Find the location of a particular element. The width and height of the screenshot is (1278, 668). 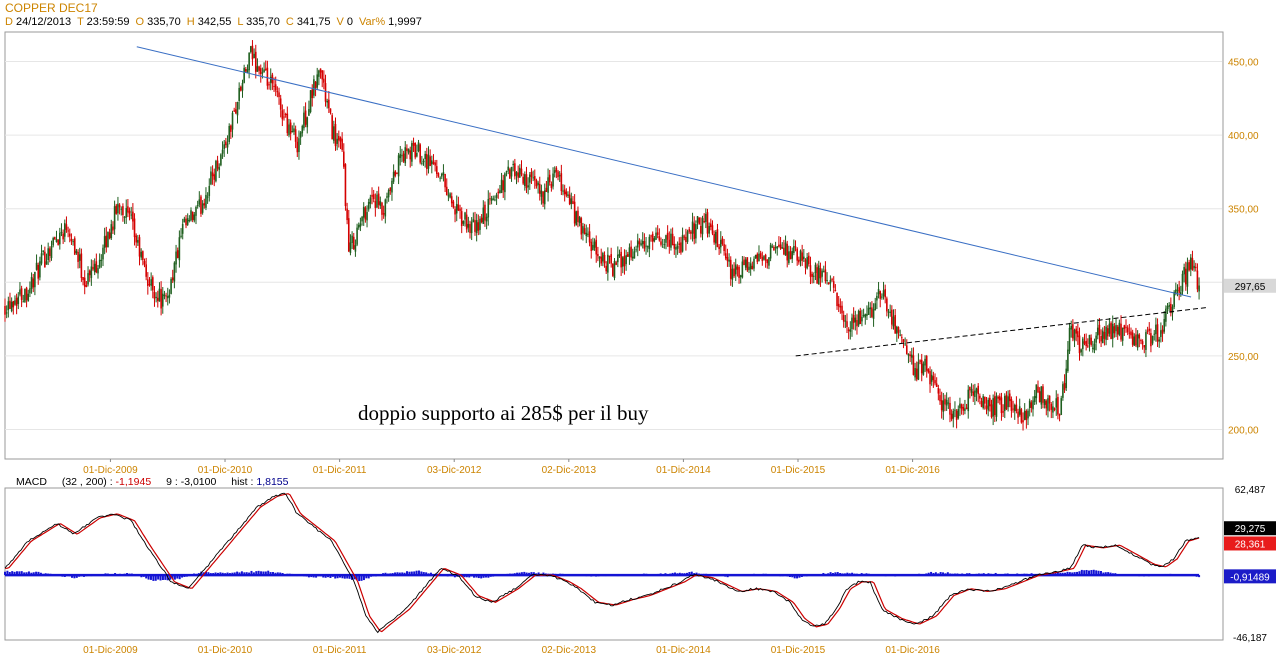

macd-x-tick-label: 01-Dic-2010 is located at coordinates (225, 650).